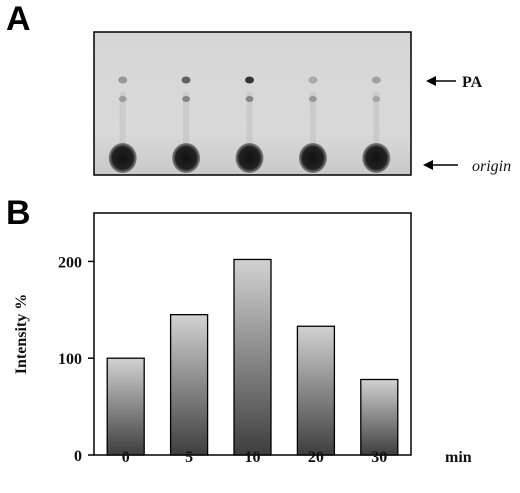 This screenshot has width=520, height=493. I want to click on y-axis-label: Intensity %, so click(21, 334).